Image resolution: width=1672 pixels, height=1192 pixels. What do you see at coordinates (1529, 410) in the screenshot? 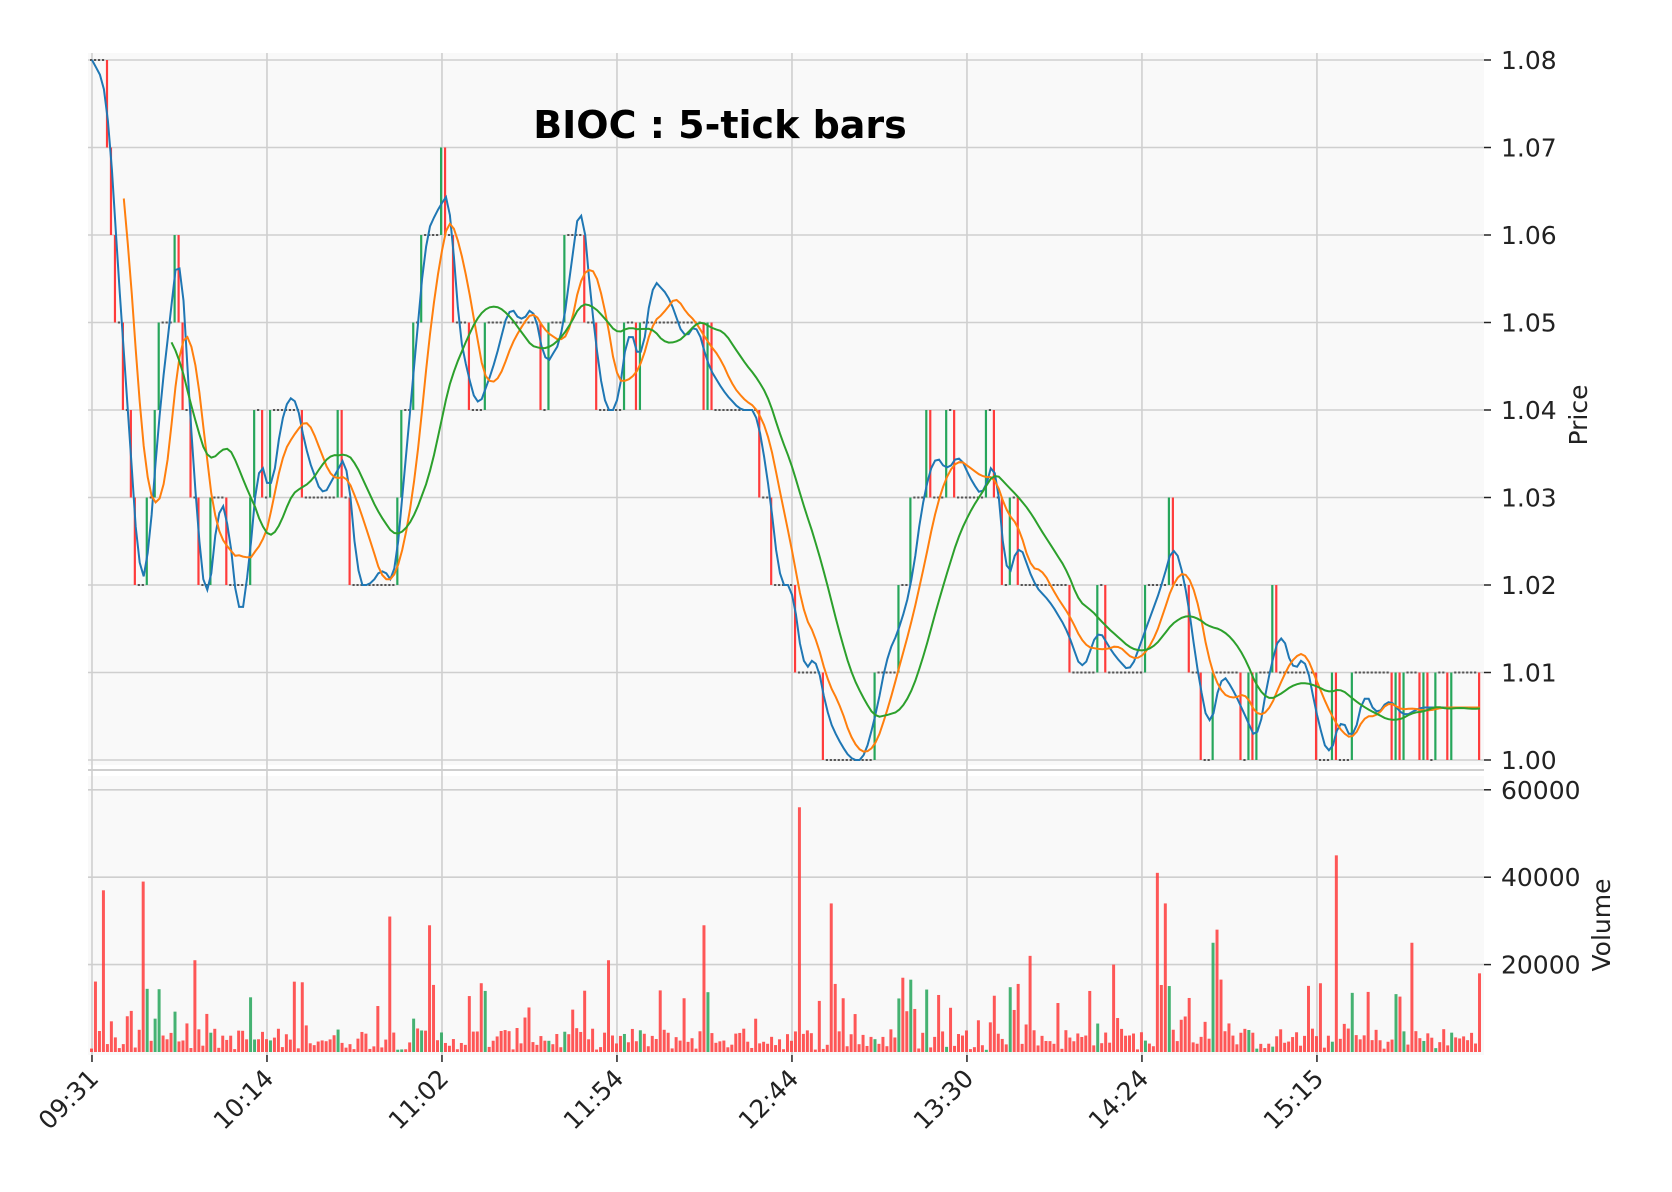
I see `price-tick-label: 1.04` at bounding box center [1529, 410].